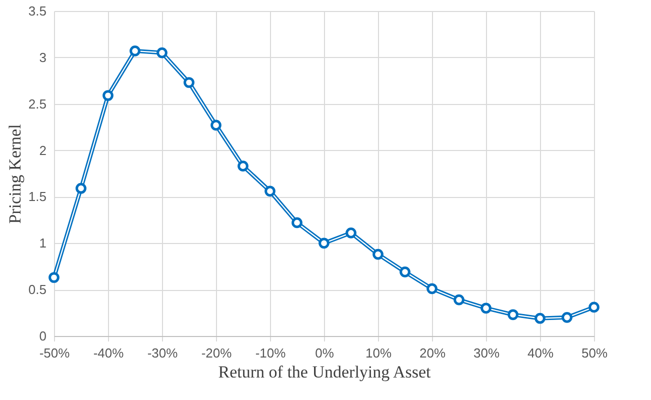 This screenshot has width=651, height=400. What do you see at coordinates (270, 353) in the screenshot?
I see `x-tick-label: -10%` at bounding box center [270, 353].